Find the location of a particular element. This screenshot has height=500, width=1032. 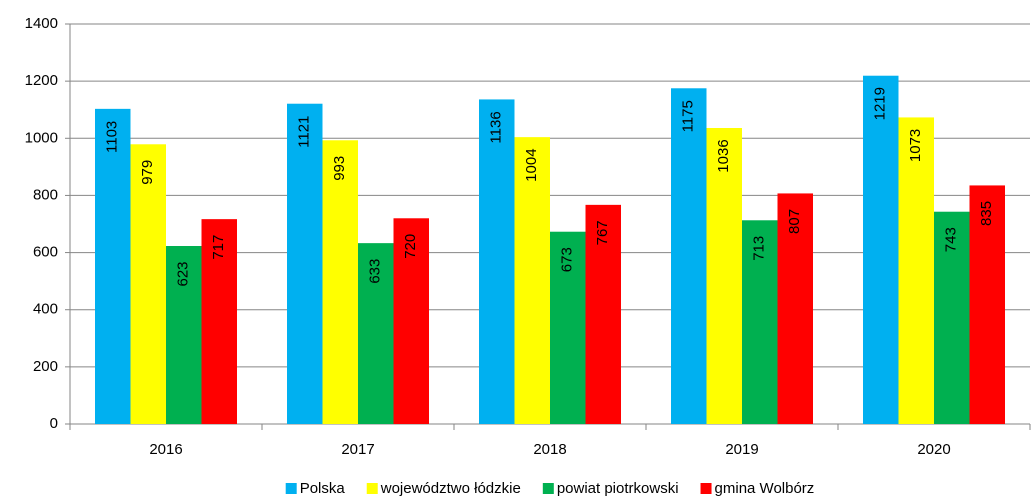

y-tick-label: 1200 is located at coordinates (41, 80).